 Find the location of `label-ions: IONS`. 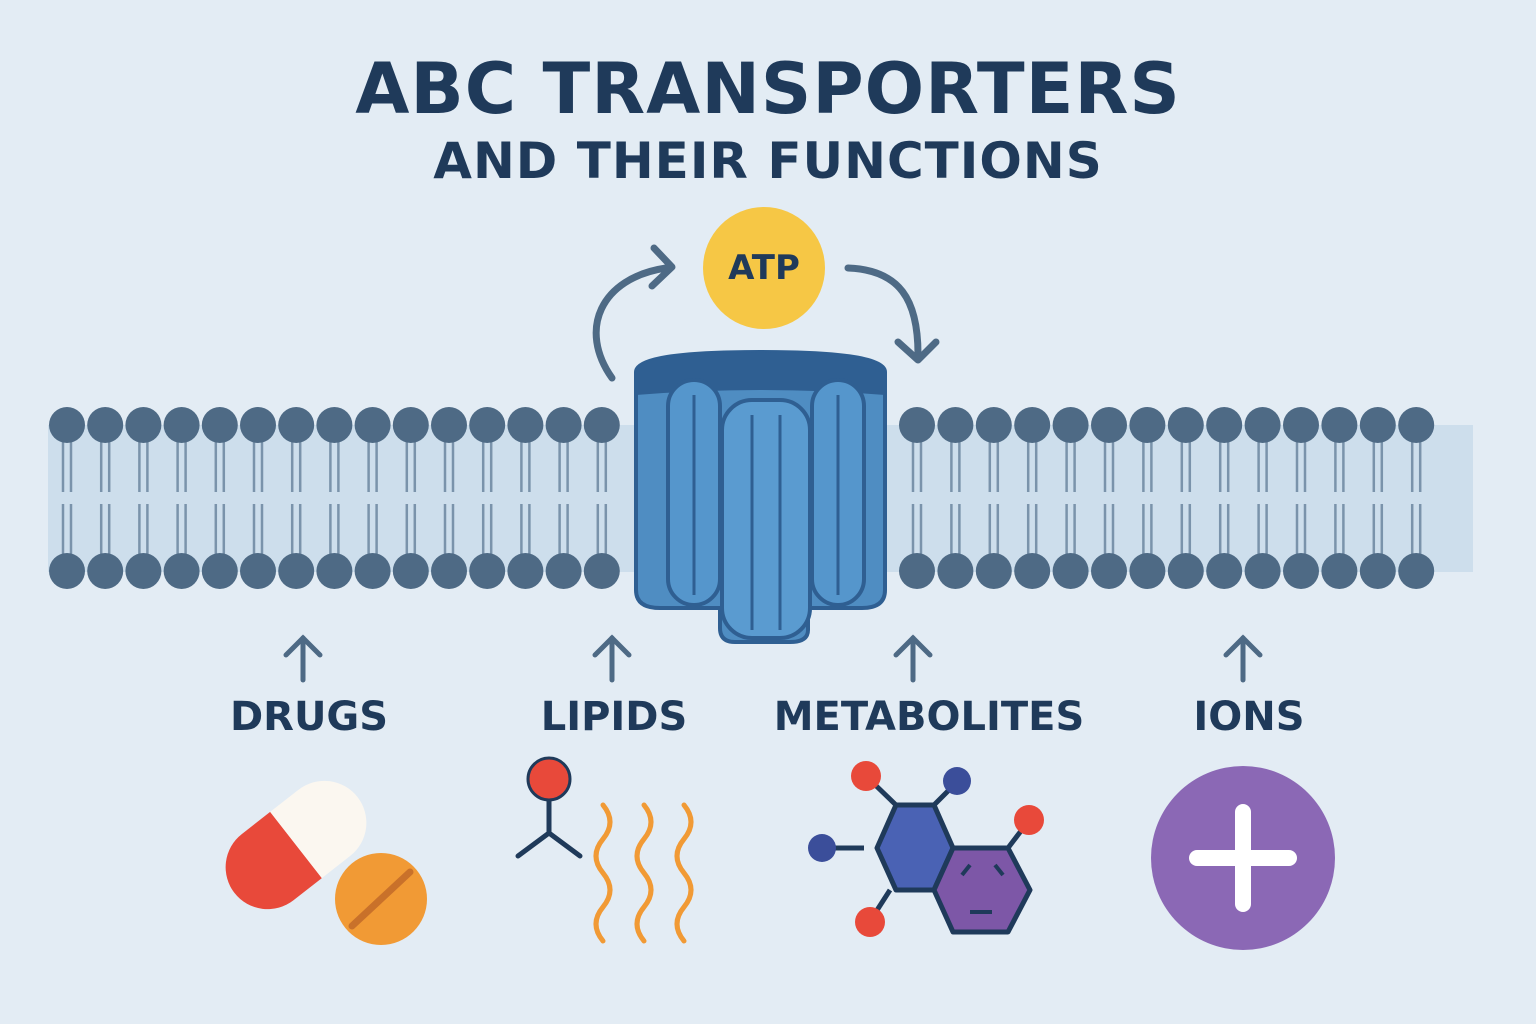

label-ions: IONS is located at coordinates (1249, 717).